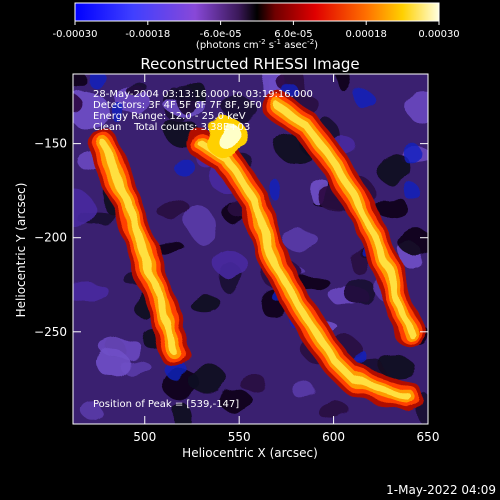 The image size is (500, 500). Describe the element at coordinates (428, 437) in the screenshot. I see `x-tick-label: 650` at that location.